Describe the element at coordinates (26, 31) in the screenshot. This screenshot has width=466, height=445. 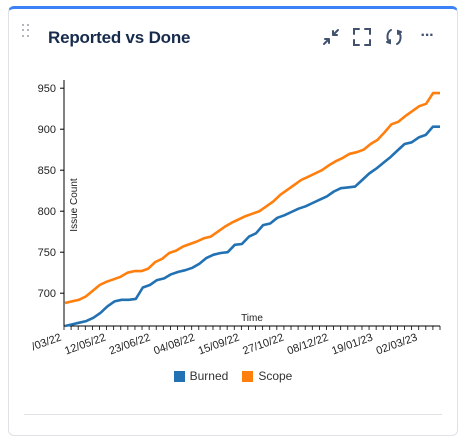
I see `drag-handle-icon` at that location.